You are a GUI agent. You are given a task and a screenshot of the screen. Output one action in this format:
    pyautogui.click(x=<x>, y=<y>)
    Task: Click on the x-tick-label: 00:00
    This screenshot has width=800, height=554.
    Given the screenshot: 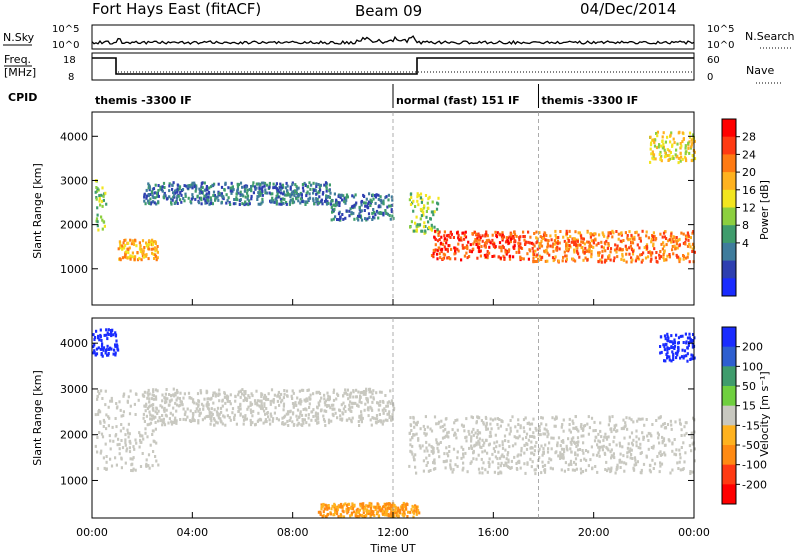 What is the action you would take?
    pyautogui.click(x=92, y=532)
    